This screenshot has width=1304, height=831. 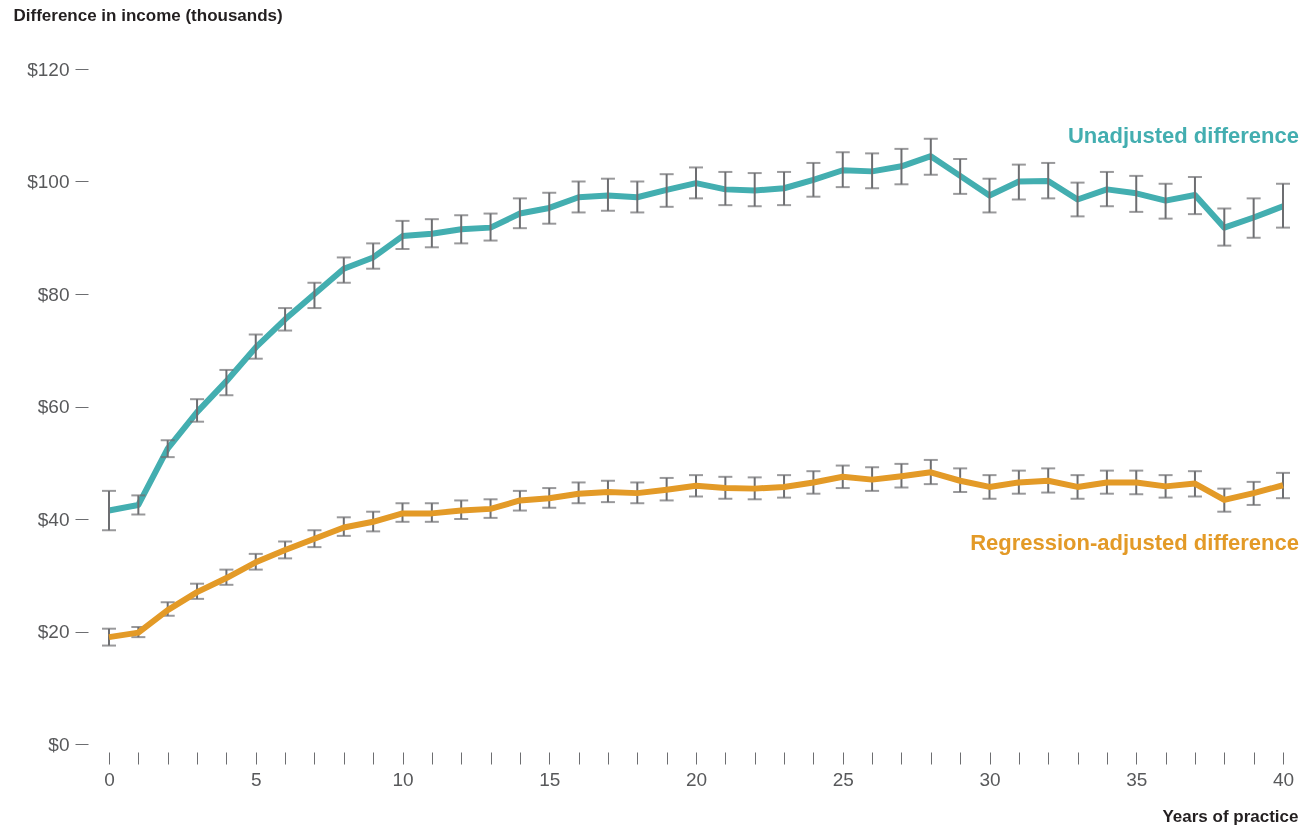 What do you see at coordinates (1230, 816) in the screenshot?
I see `x-axis-title: Years of practice` at bounding box center [1230, 816].